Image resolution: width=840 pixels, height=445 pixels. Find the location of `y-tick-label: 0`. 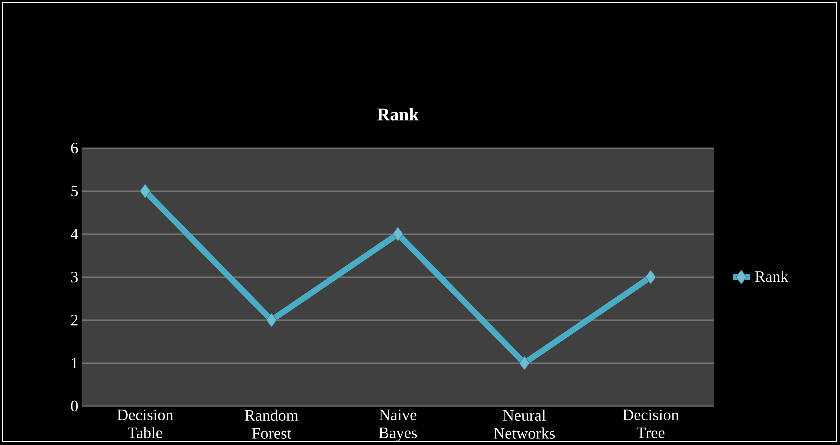

y-tick-label: 0 is located at coordinates (74, 406).